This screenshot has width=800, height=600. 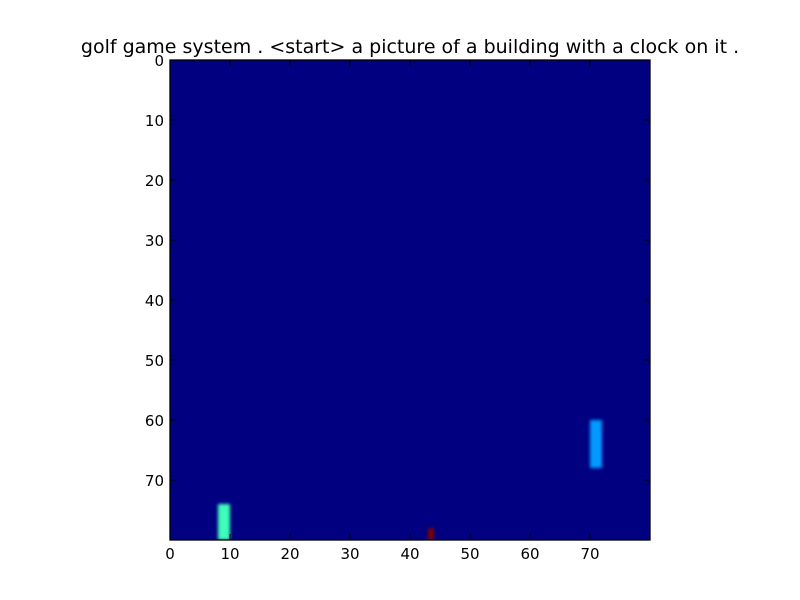 I want to click on y-tick-label: 0, so click(x=159, y=61).